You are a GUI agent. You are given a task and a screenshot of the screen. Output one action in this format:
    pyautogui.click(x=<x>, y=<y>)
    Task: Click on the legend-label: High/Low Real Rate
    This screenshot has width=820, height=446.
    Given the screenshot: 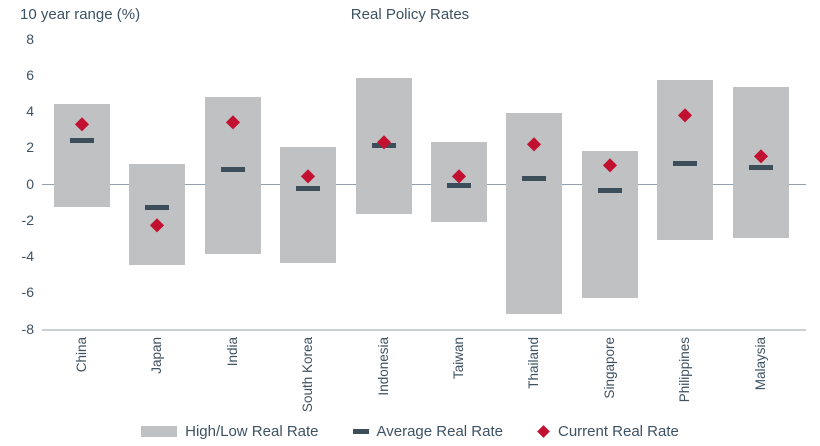 What is the action you would take?
    pyautogui.click(x=252, y=431)
    